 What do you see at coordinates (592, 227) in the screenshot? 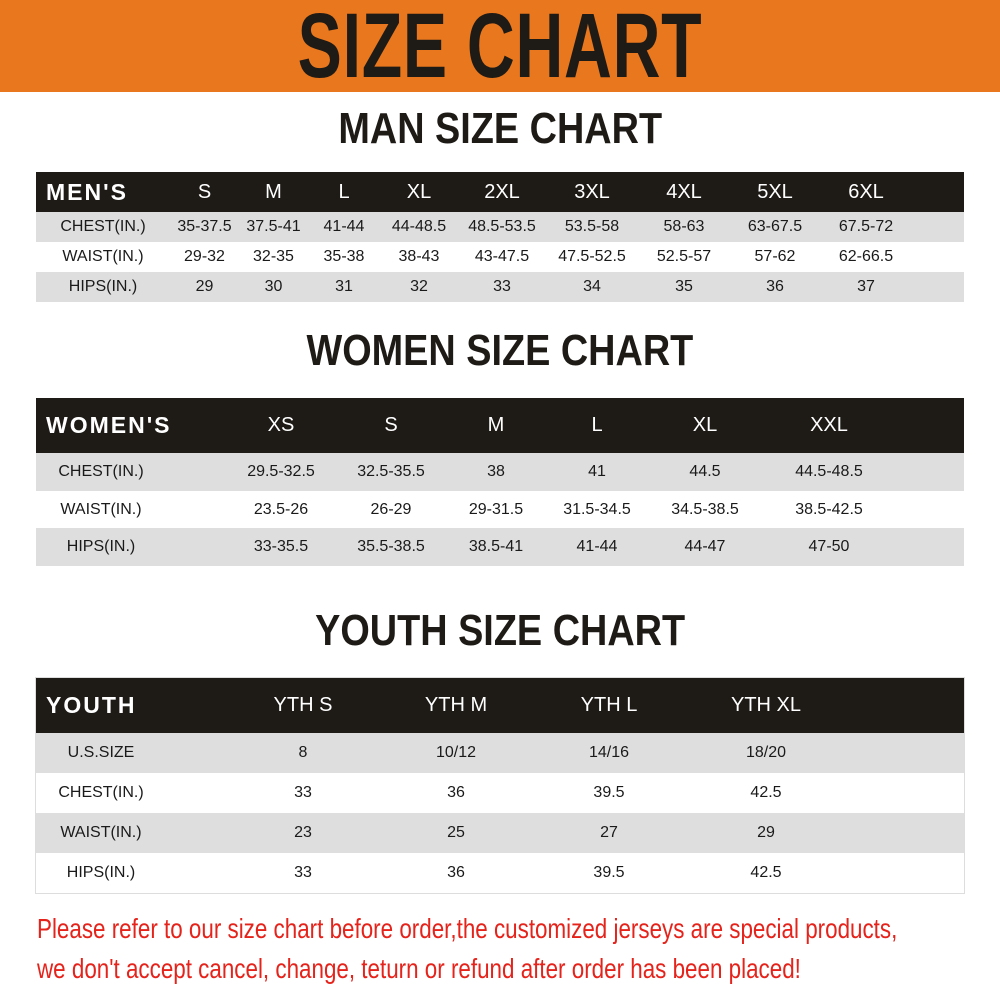
I see `value-cell: 53.5-58` at bounding box center [592, 227].